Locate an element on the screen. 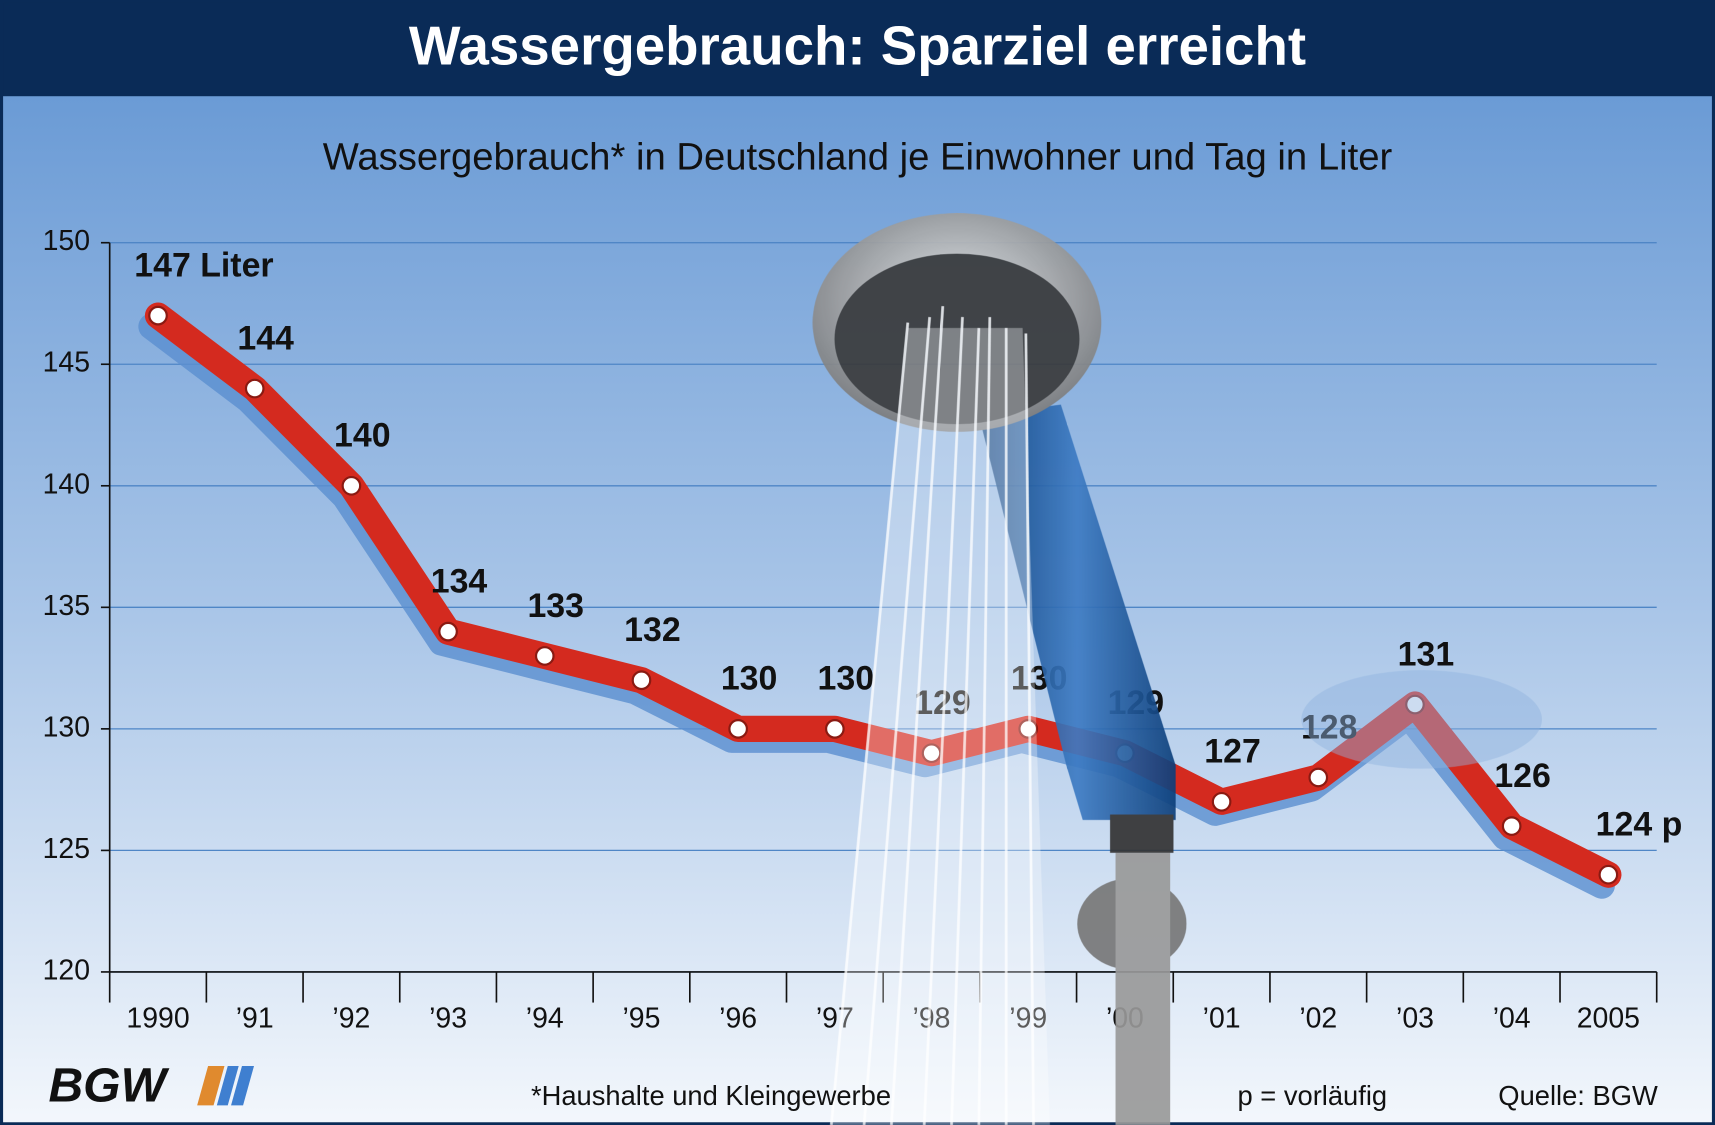 This screenshot has height=1125, width=1715. x-tick-label: ’97 is located at coordinates (835, 1019).